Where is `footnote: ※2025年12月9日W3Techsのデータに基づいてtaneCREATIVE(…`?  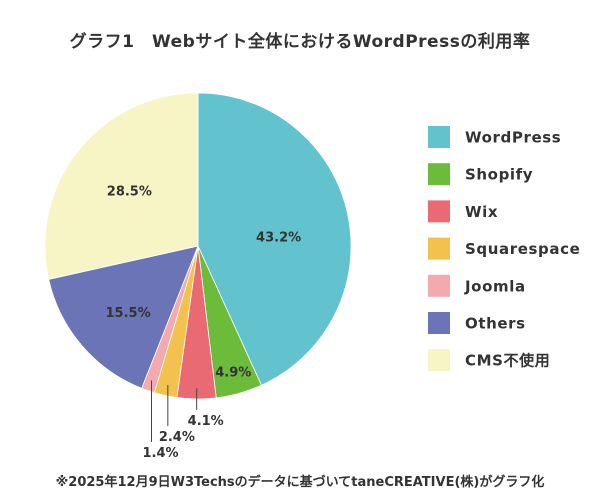
footnote: ※2025年12月9日W3Techsのデータに基づいてtaneCREATIVE(… is located at coordinates (300, 482).